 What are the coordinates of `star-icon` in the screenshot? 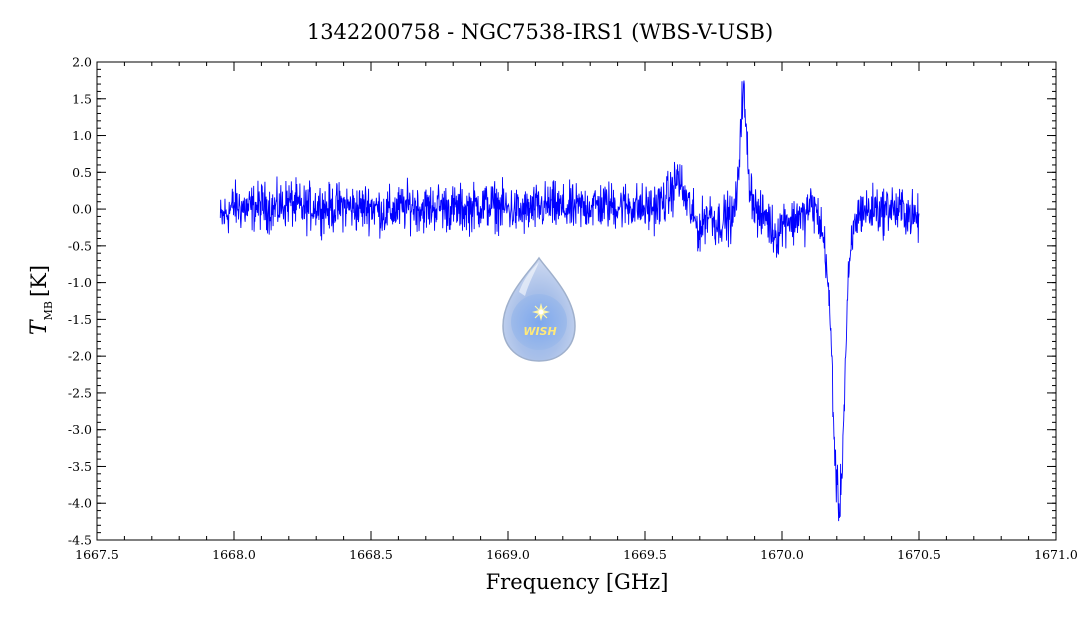 It's located at (541, 312).